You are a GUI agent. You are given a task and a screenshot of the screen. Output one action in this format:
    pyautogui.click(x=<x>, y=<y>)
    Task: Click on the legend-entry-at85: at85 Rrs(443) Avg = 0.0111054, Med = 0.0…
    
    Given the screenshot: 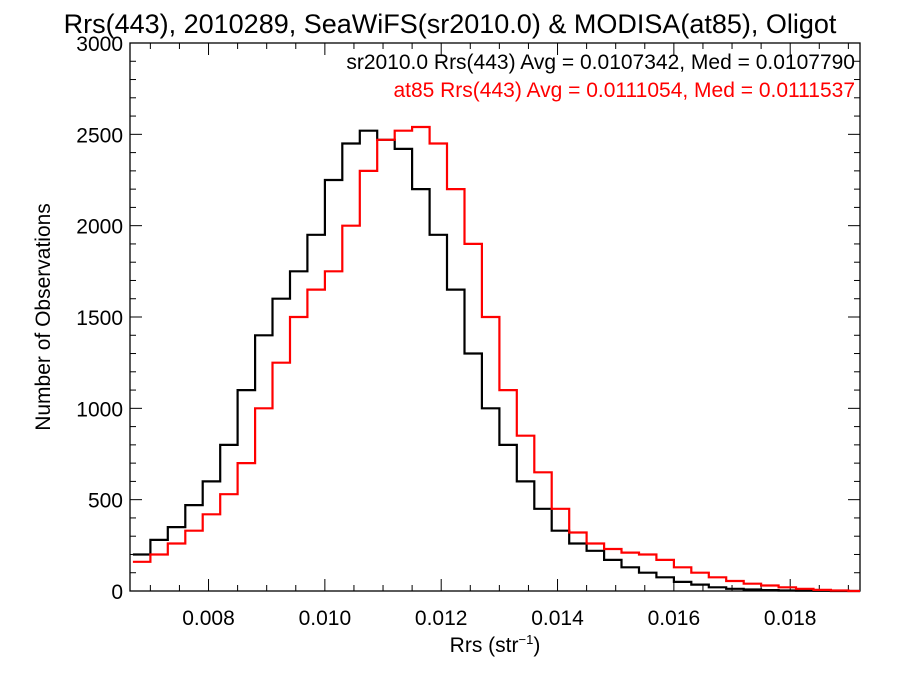 What is the action you would take?
    pyautogui.click(x=624, y=90)
    